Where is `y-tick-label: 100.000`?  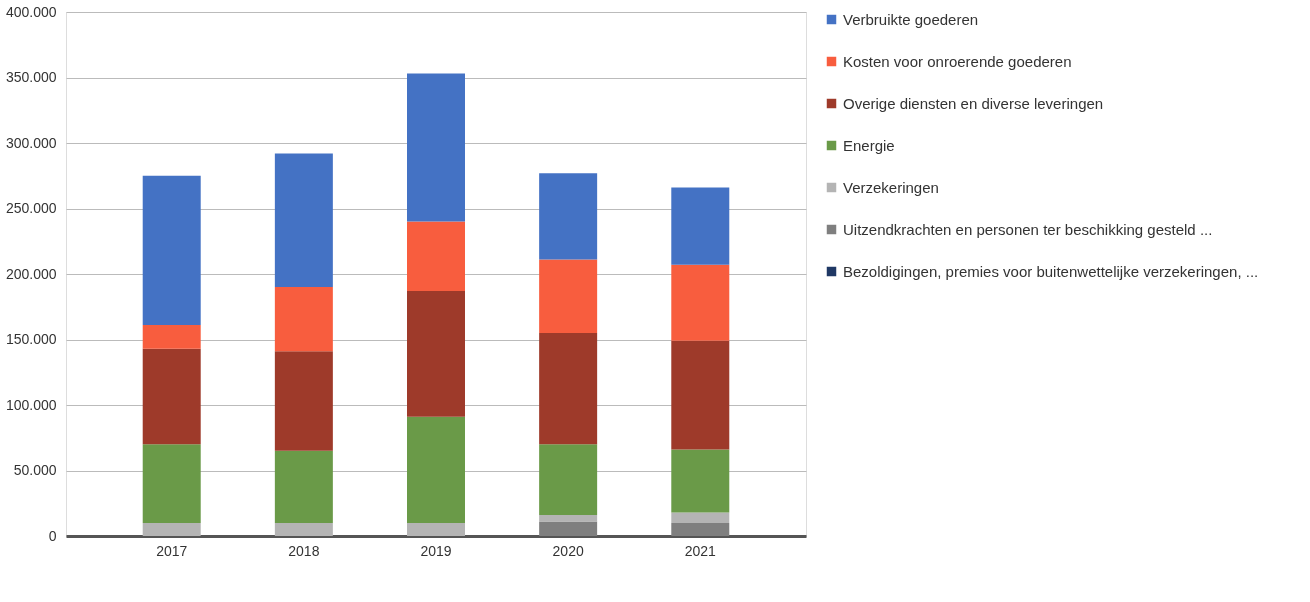
y-tick-label: 100.000 is located at coordinates (31, 404).